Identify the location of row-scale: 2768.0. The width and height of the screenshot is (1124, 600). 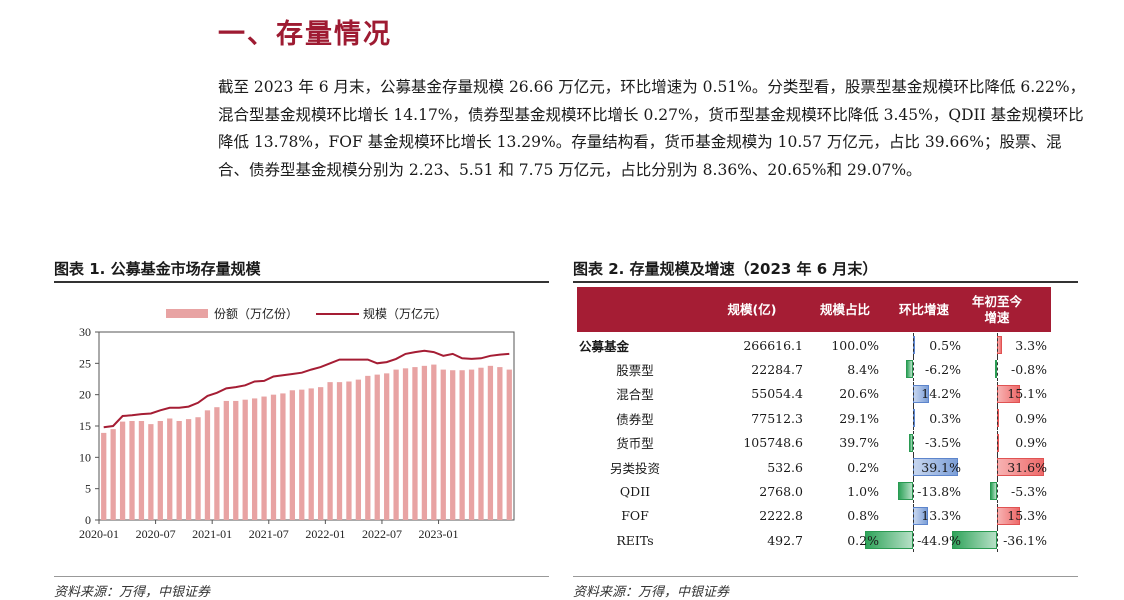
(752, 491).